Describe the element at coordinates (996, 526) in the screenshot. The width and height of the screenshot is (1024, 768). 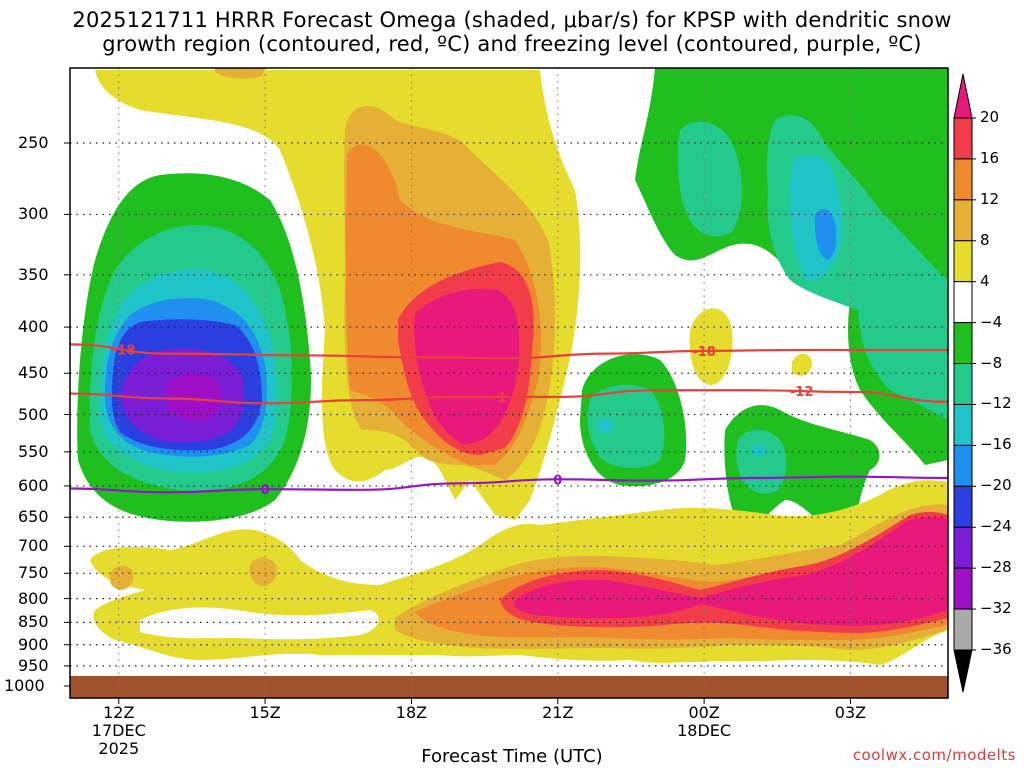
I see `colorbar-label: −24` at that location.